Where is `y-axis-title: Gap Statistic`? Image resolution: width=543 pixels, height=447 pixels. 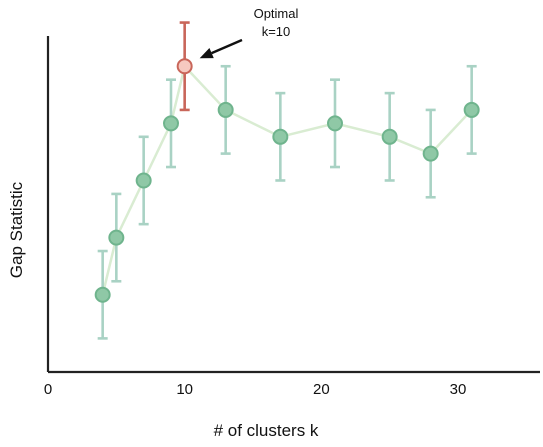
y-axis-title: Gap Statistic is located at coordinates (16, 229).